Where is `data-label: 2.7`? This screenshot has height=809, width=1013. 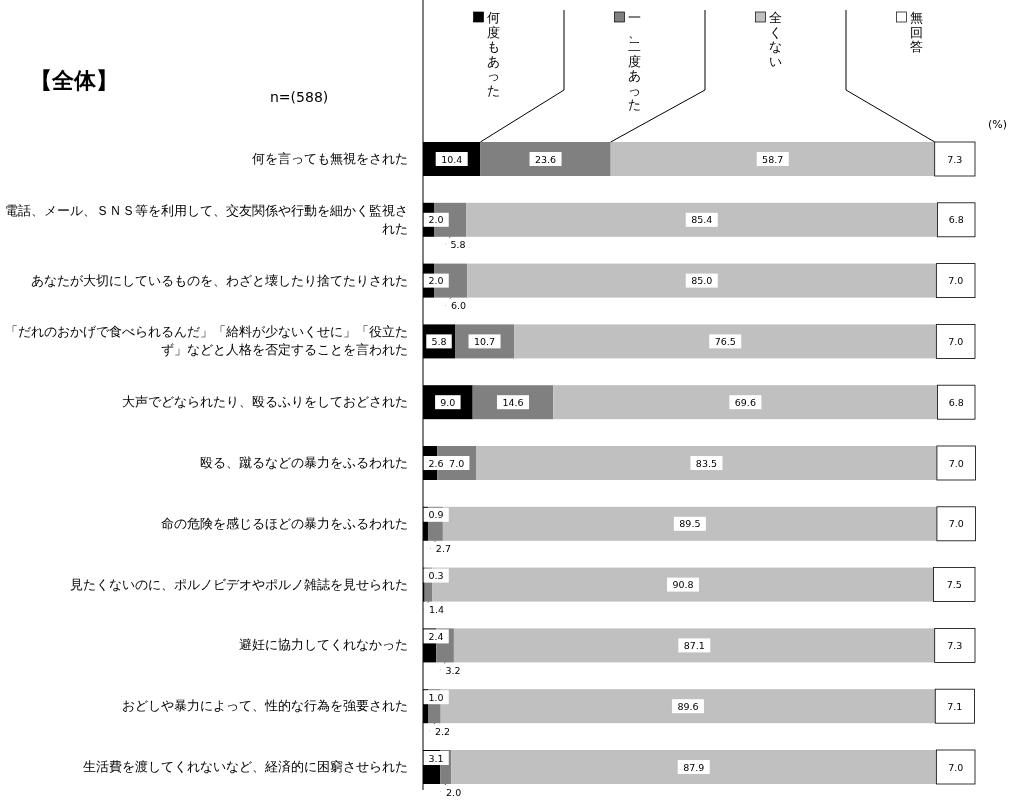 data-label: 2.7 is located at coordinates (443, 549).